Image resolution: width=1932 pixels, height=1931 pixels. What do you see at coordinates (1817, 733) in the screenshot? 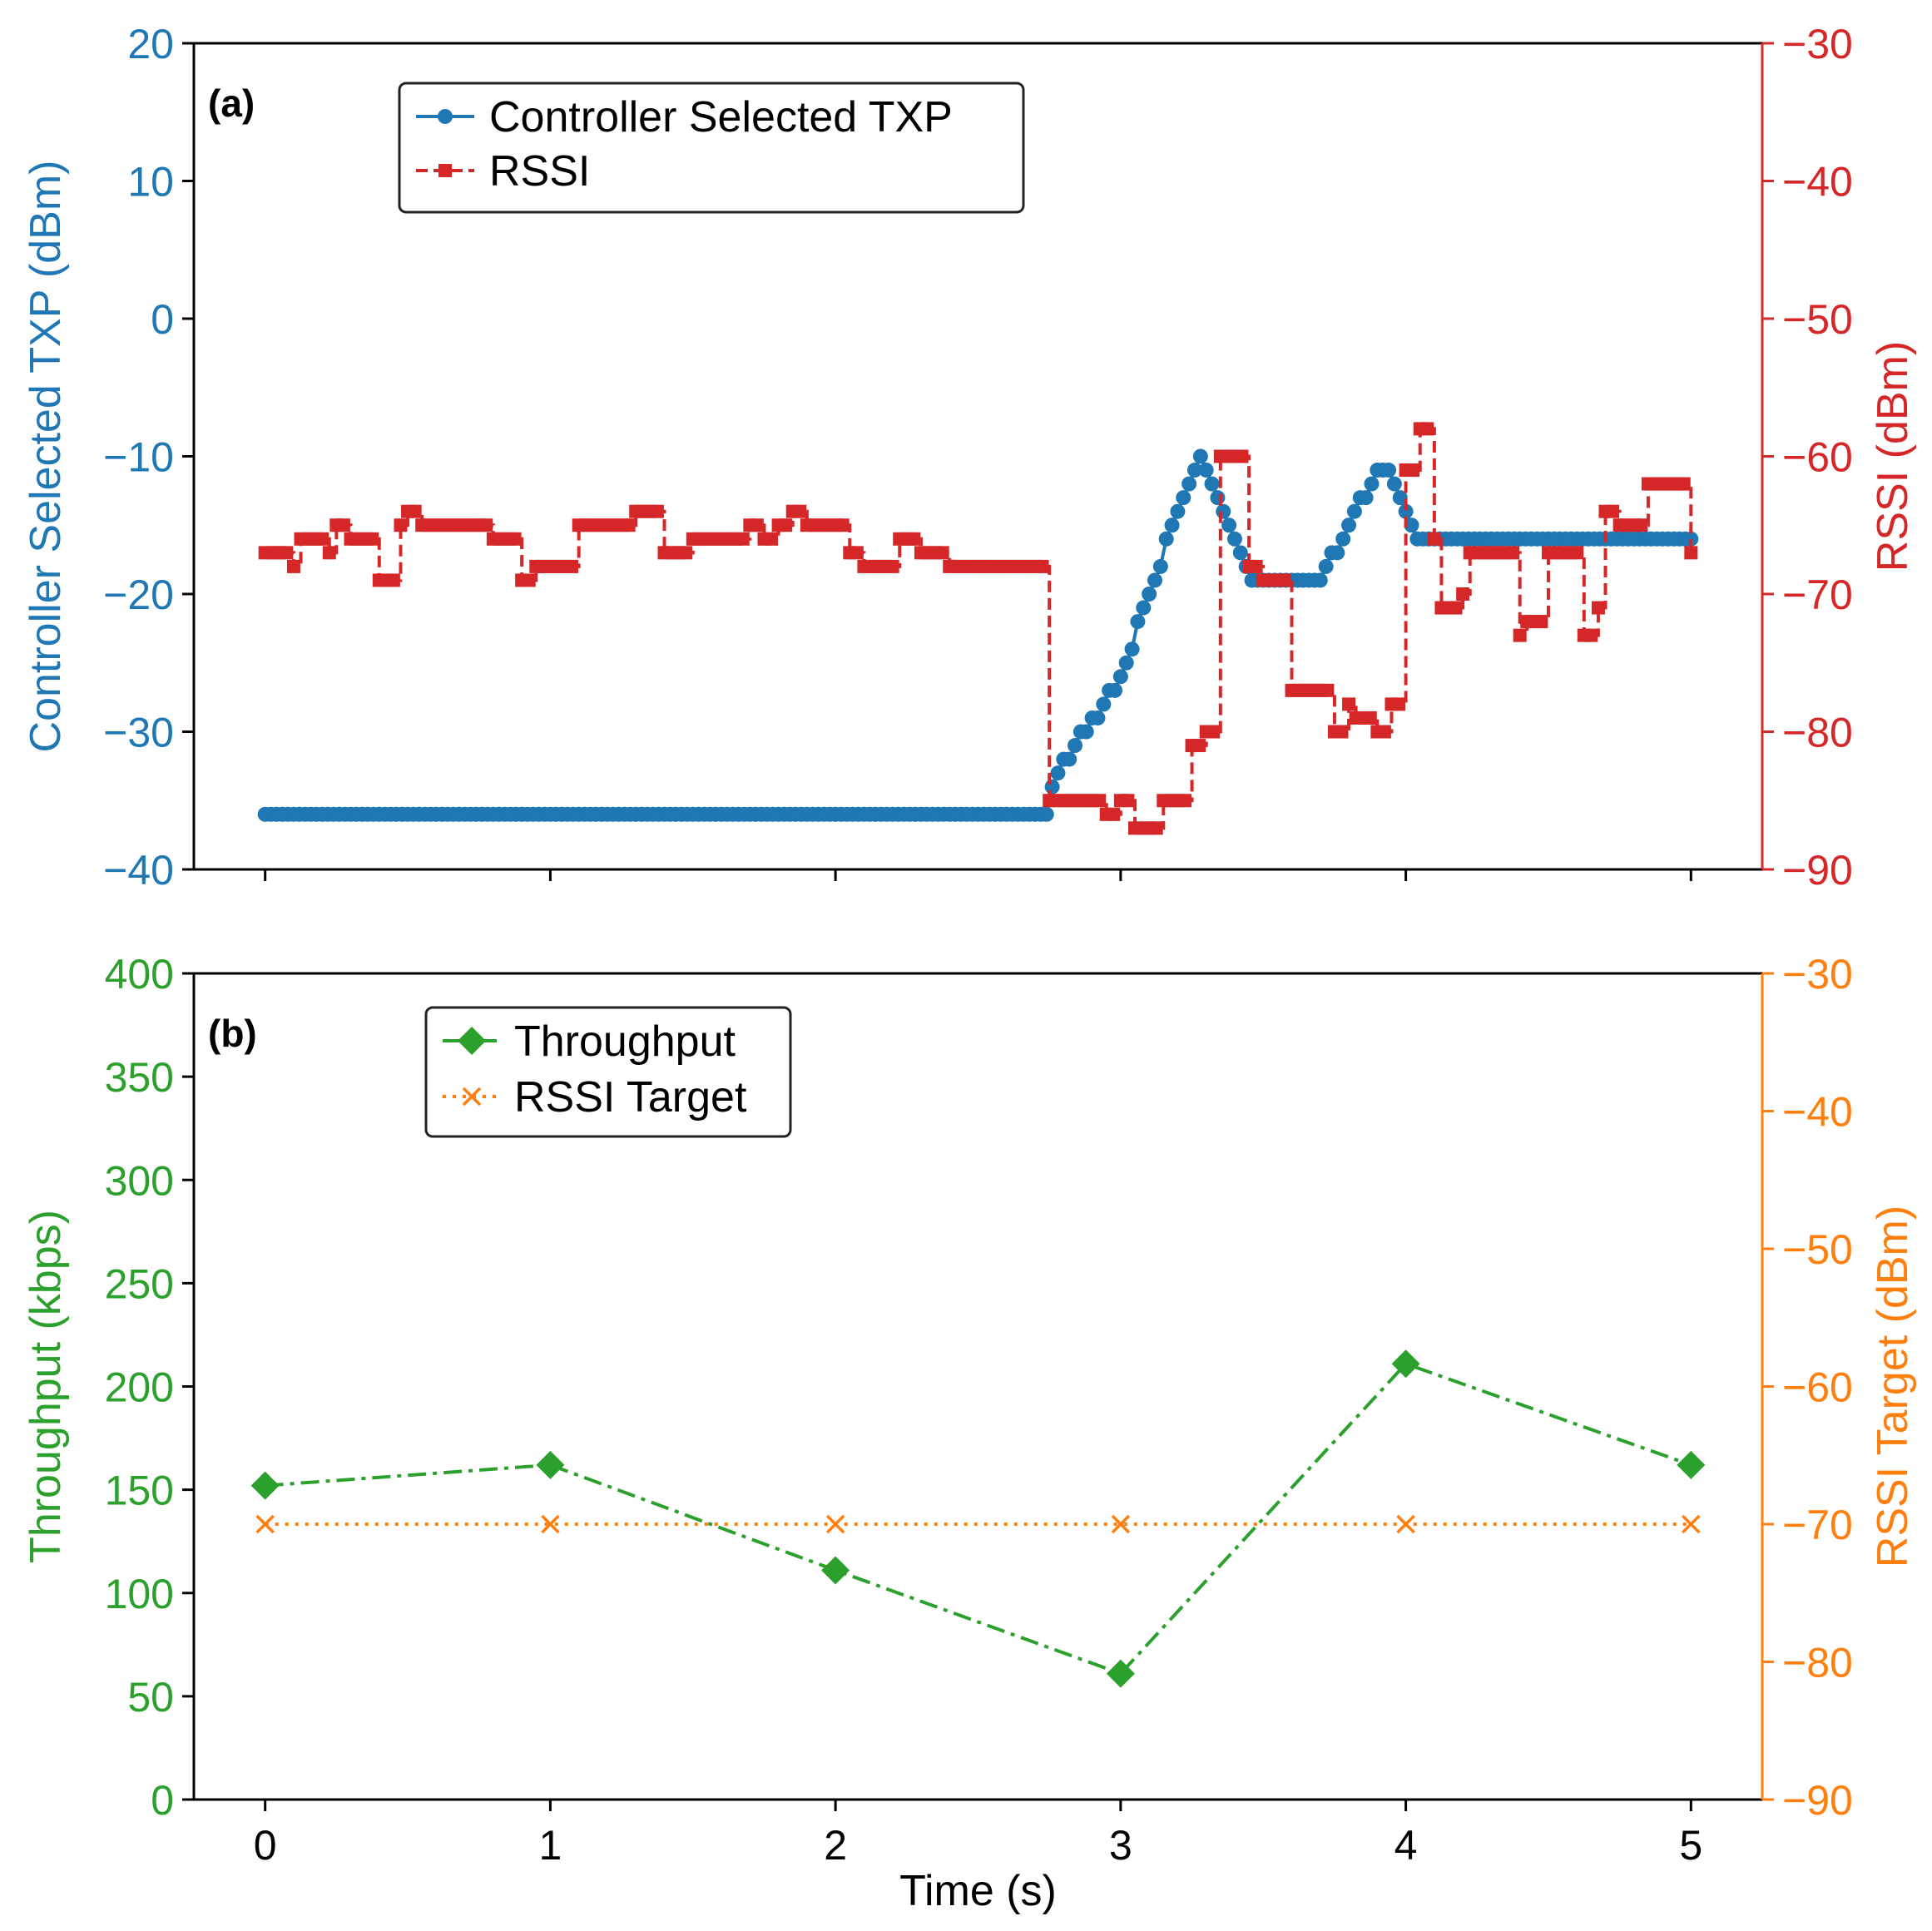
I see `right-tick-label: −80` at bounding box center [1817, 733].